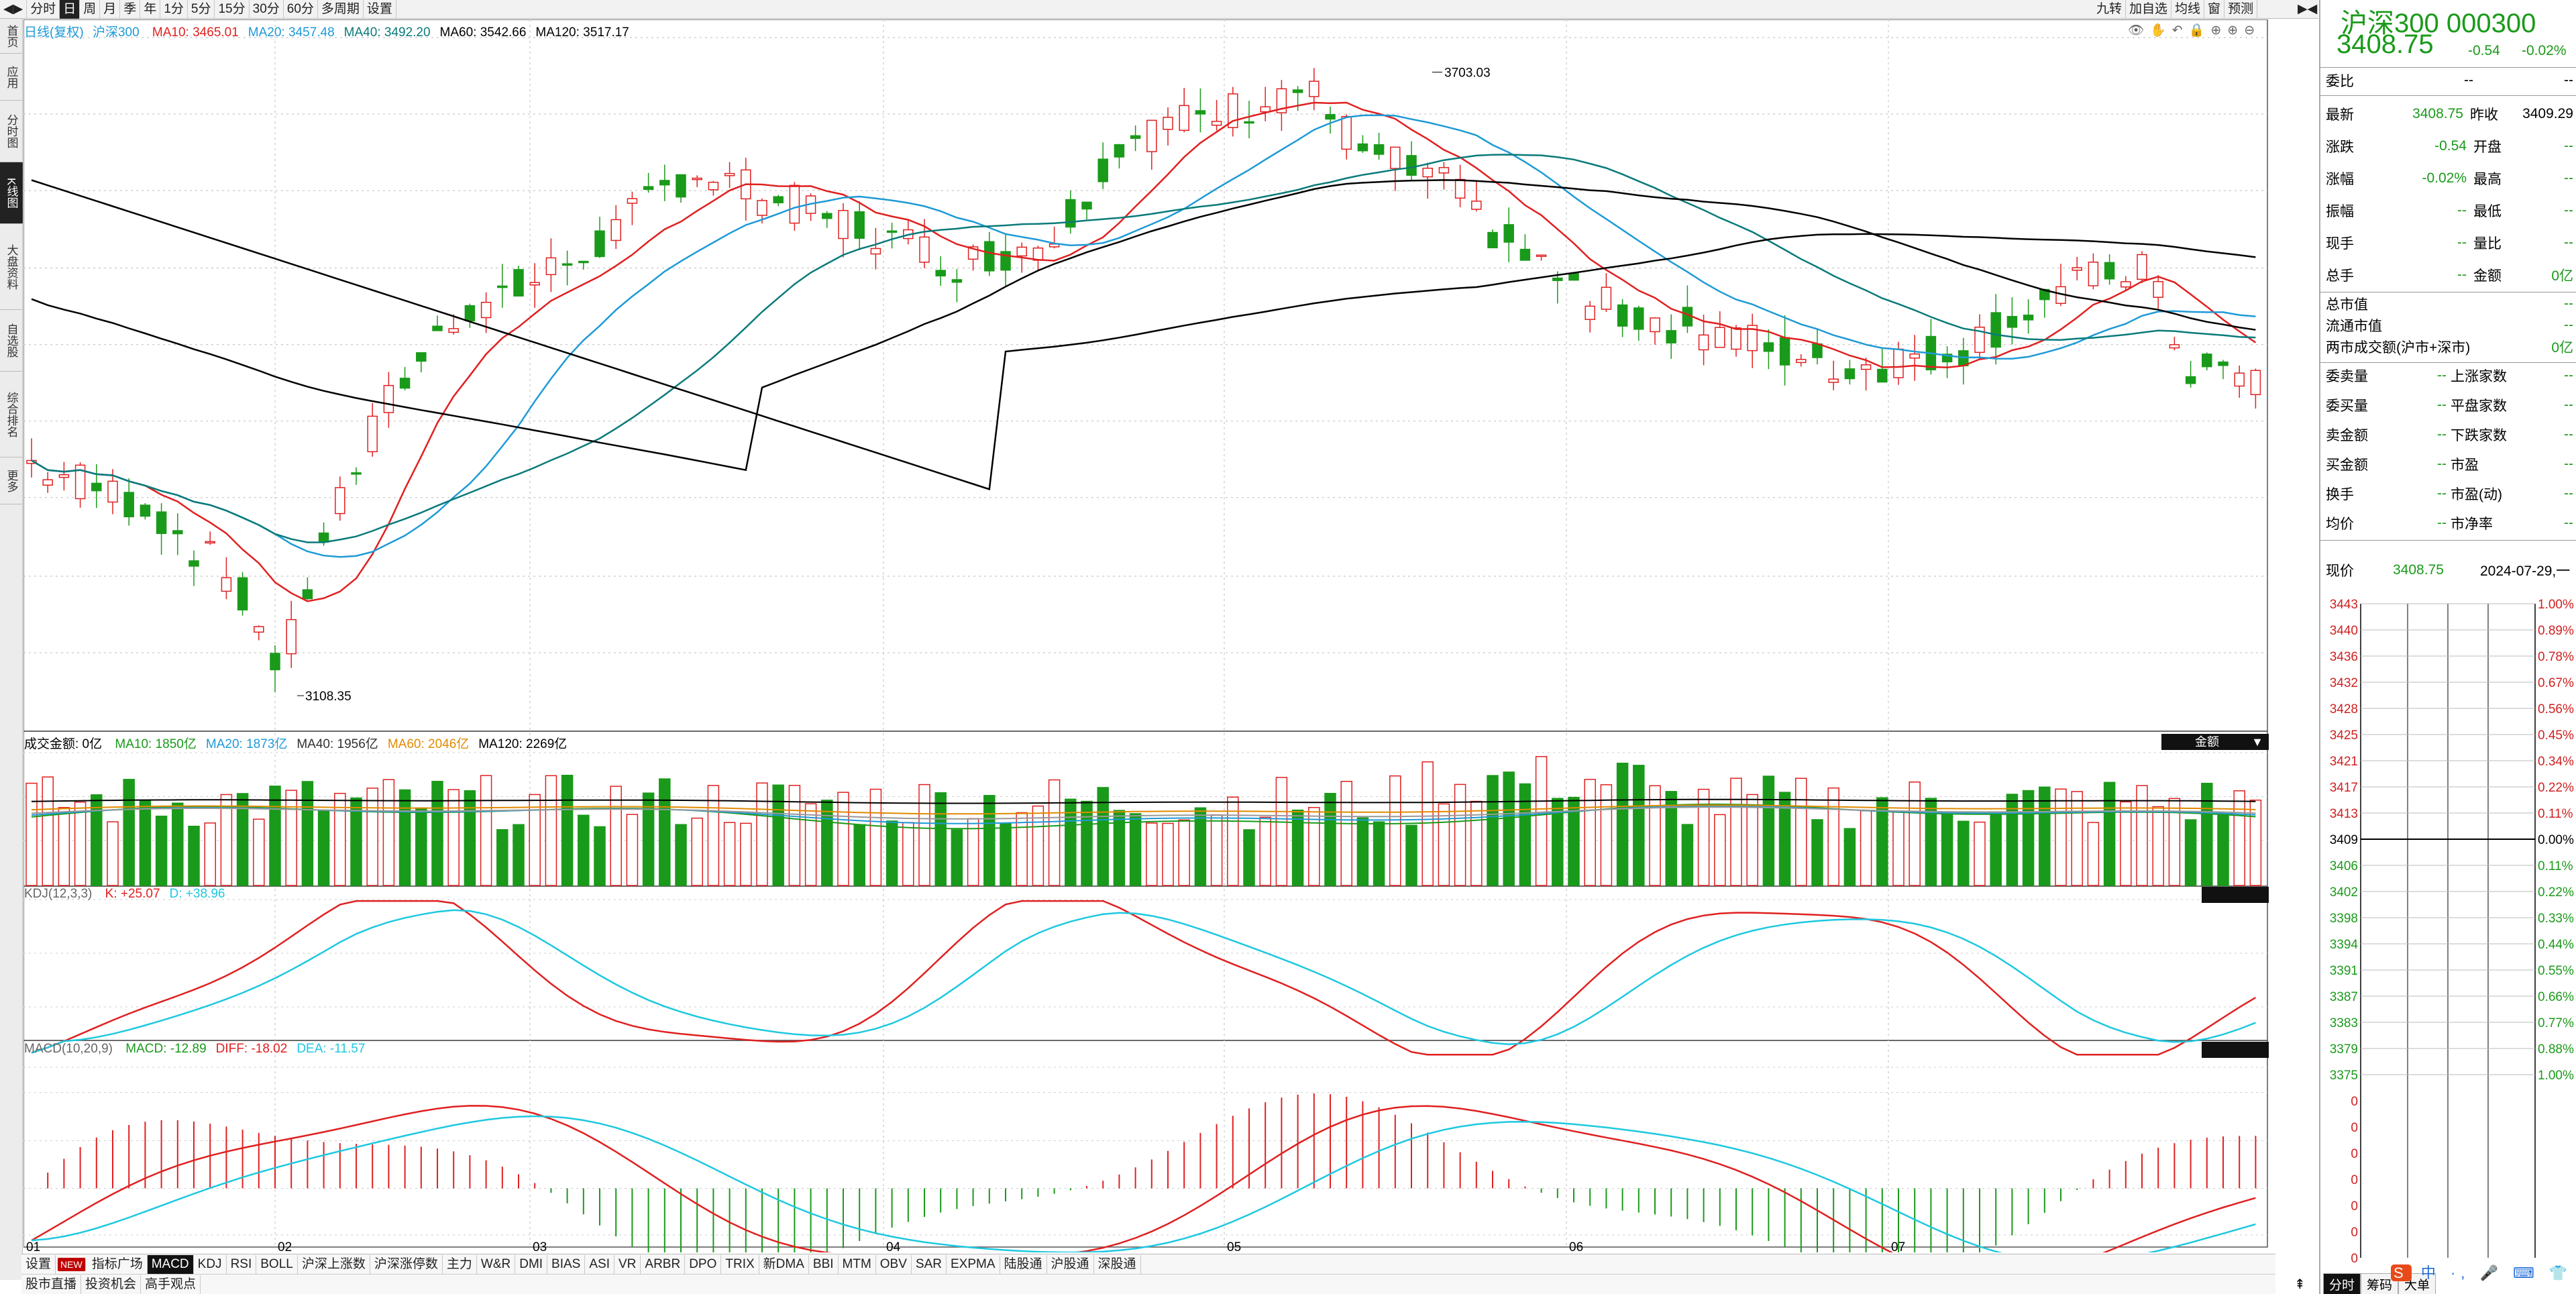  Describe the element at coordinates (2207, 742) in the screenshot. I see `selector-value: 金额` at that location.